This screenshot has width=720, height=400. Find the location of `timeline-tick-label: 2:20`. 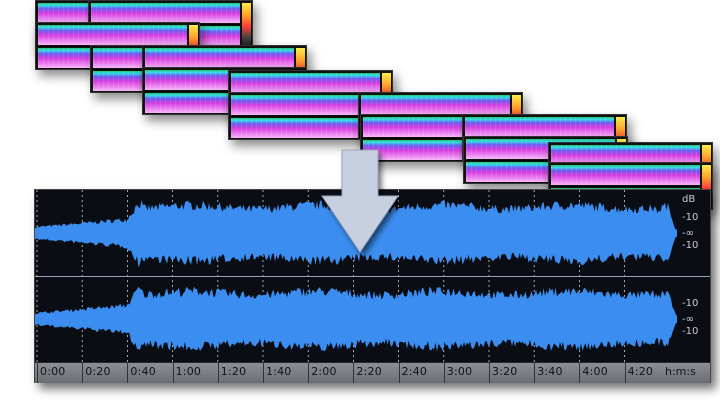

timeline-tick-label: 2:20 is located at coordinates (369, 371).